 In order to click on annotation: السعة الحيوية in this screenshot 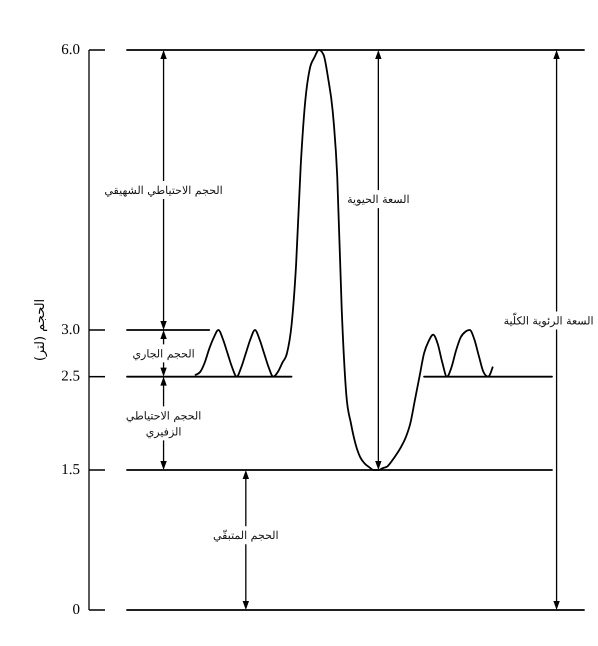, I will do `click(378, 199)`.